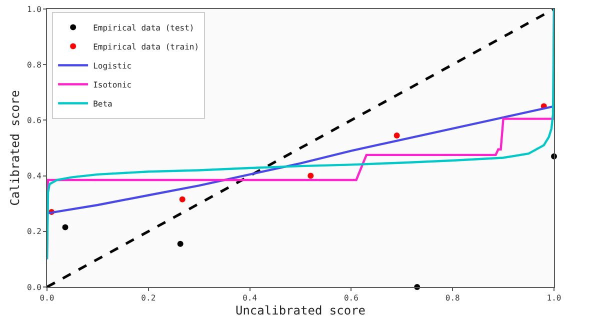 This screenshot has height=320, width=600. I want to click on x-tick-label: 0.0, so click(47, 298).